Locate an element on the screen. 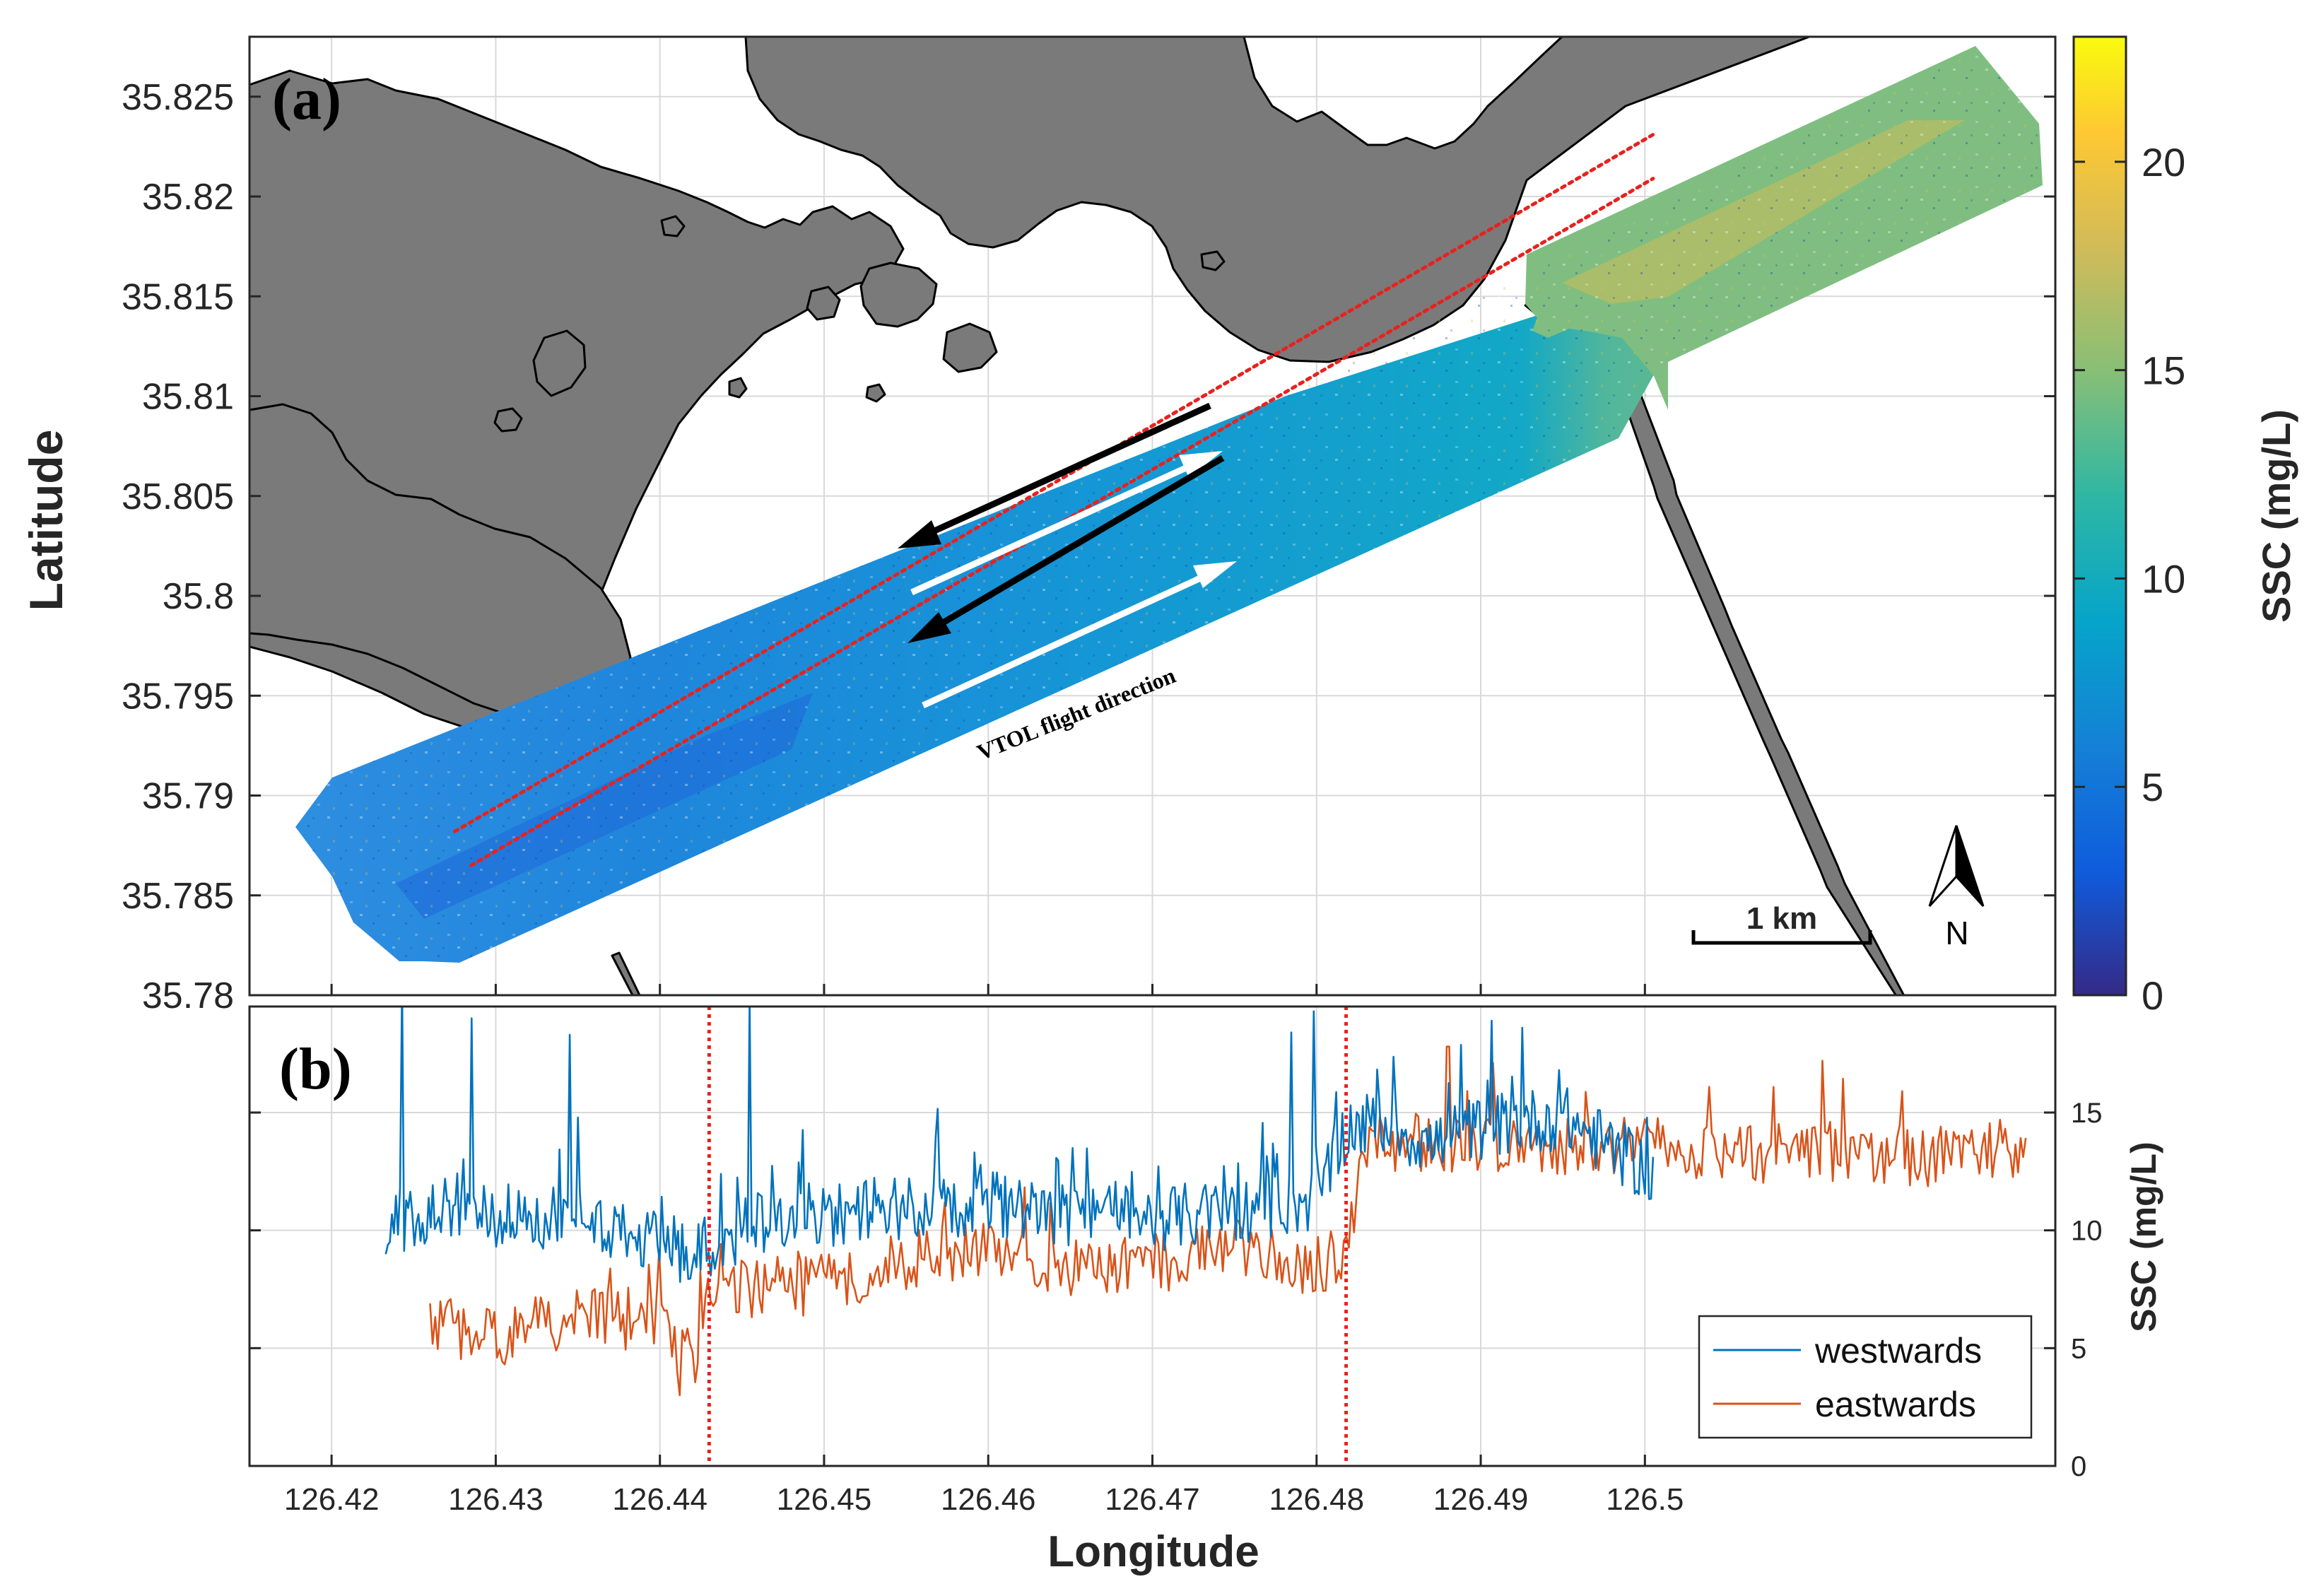 This screenshot has height=1596, width=2314. panel-a-ytick-label: 35.825 is located at coordinates (178, 97).